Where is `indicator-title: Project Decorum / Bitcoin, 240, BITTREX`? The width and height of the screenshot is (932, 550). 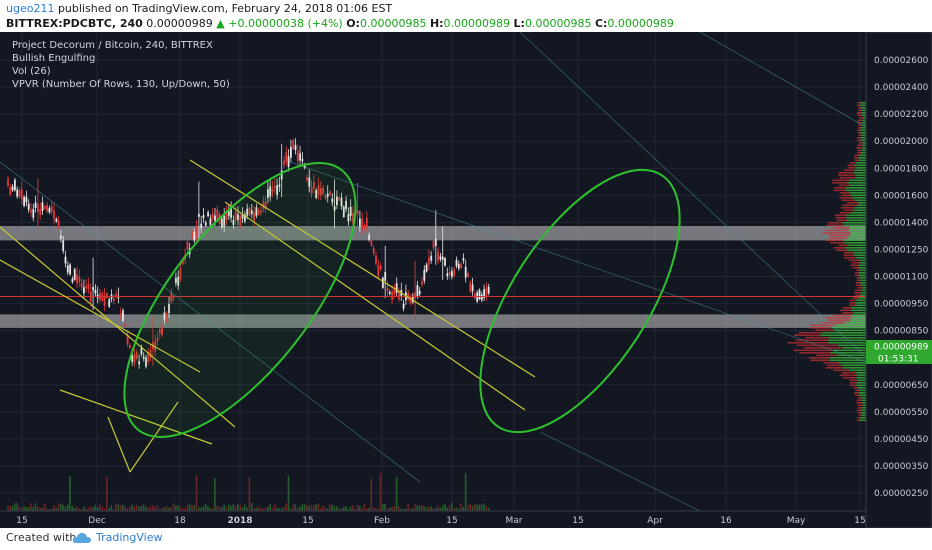
indicator-title: Project Decorum / Bitcoin, 240, BITTREX is located at coordinates (112, 45).